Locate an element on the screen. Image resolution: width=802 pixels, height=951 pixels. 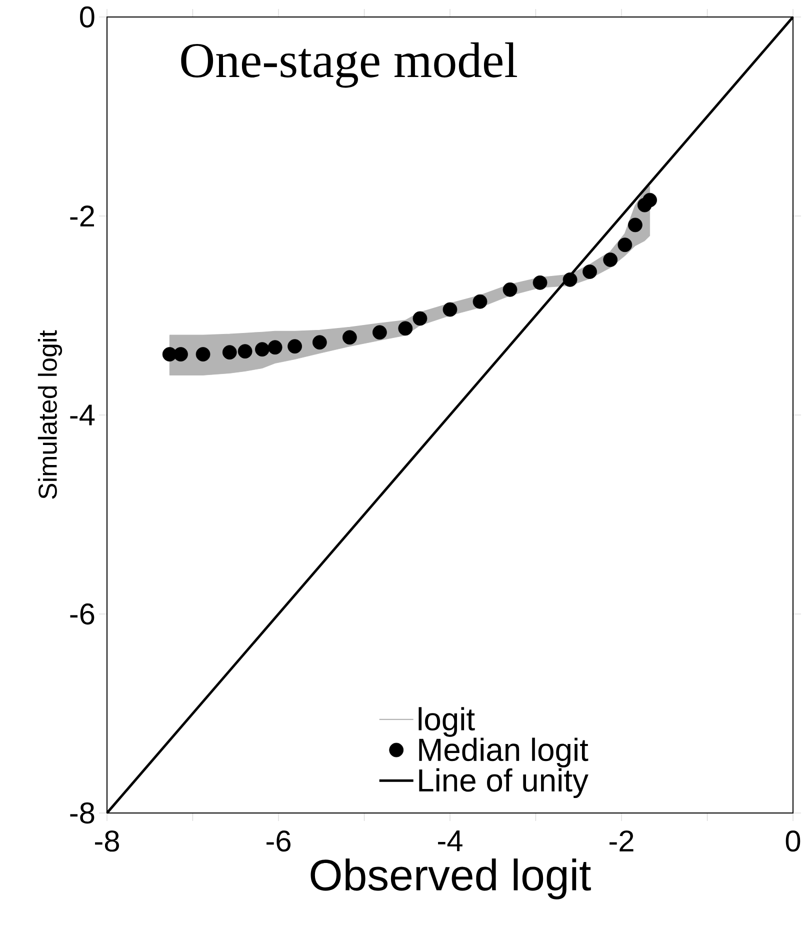
legend-label: Line of unity is located at coordinates (503, 783).